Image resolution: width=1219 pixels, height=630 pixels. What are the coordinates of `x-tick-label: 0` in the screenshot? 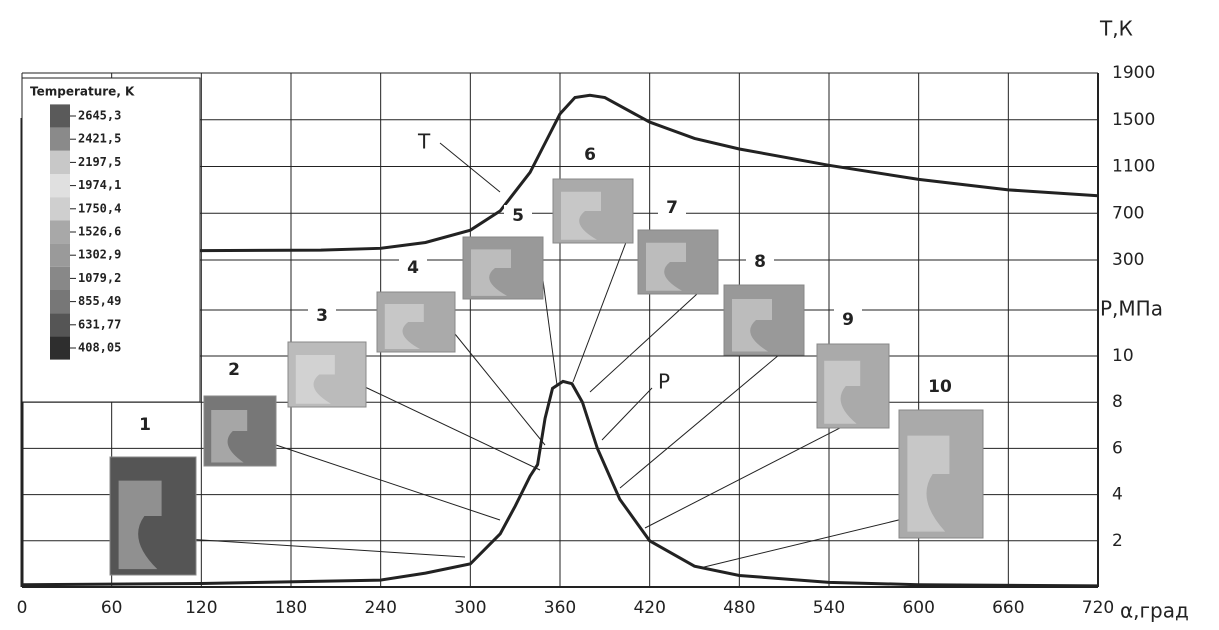 It's located at (22, 608).